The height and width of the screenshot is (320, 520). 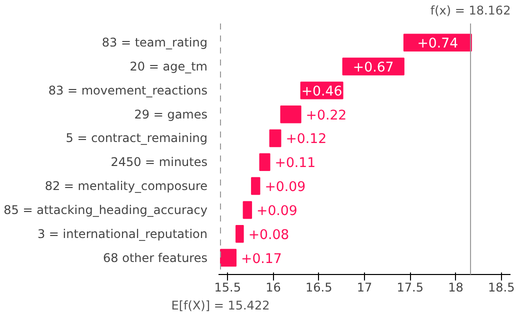 What do you see at coordinates (269, 235) in the screenshot?
I see `data-label: +0.08` at bounding box center [269, 235].